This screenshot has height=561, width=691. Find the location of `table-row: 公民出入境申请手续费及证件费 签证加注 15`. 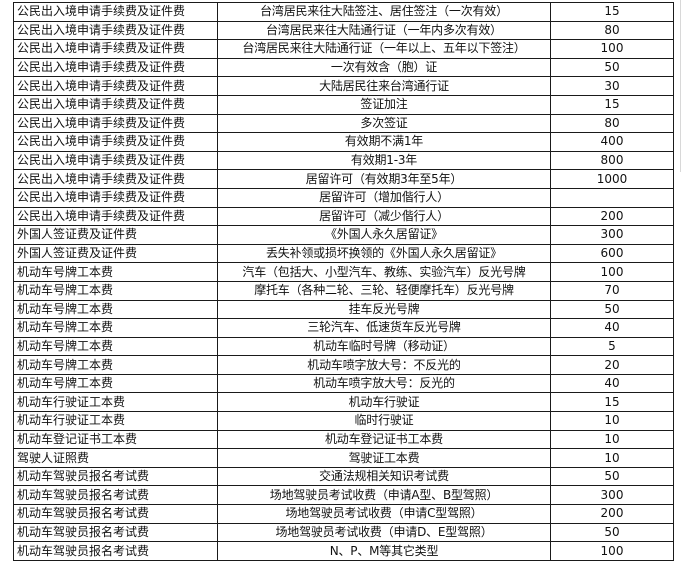

table-row: 公民出入境申请手续费及证件费 签证加注 15 is located at coordinates (343, 104).